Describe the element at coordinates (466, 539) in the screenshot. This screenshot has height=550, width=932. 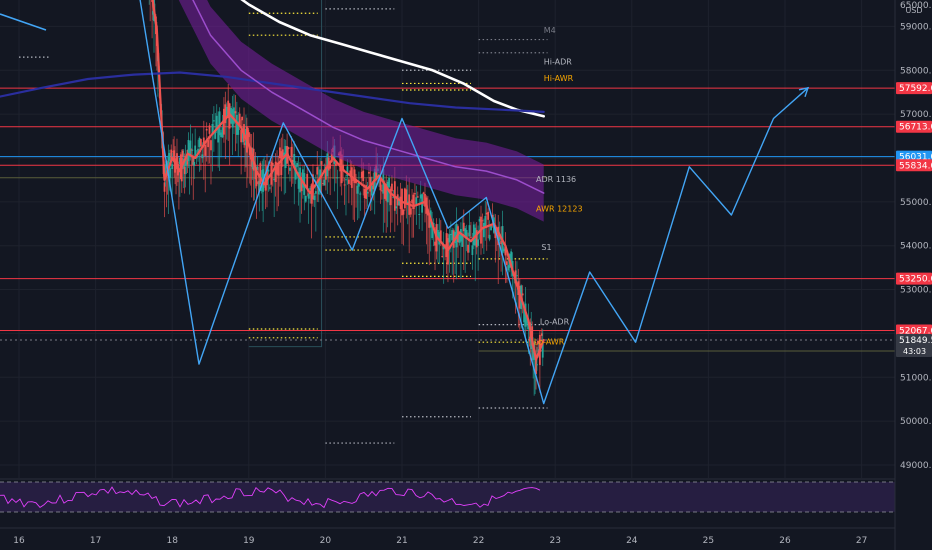
I see `time-axis-background` at that location.